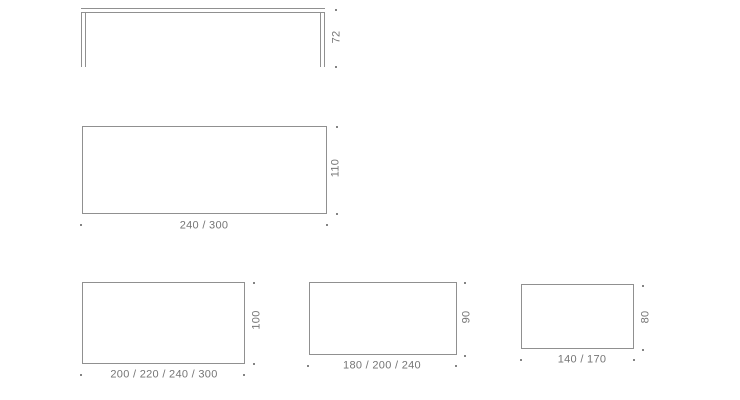 The width and height of the screenshot is (740, 400). What do you see at coordinates (83, 40) in the screenshot?
I see `table-leg-left` at bounding box center [83, 40].